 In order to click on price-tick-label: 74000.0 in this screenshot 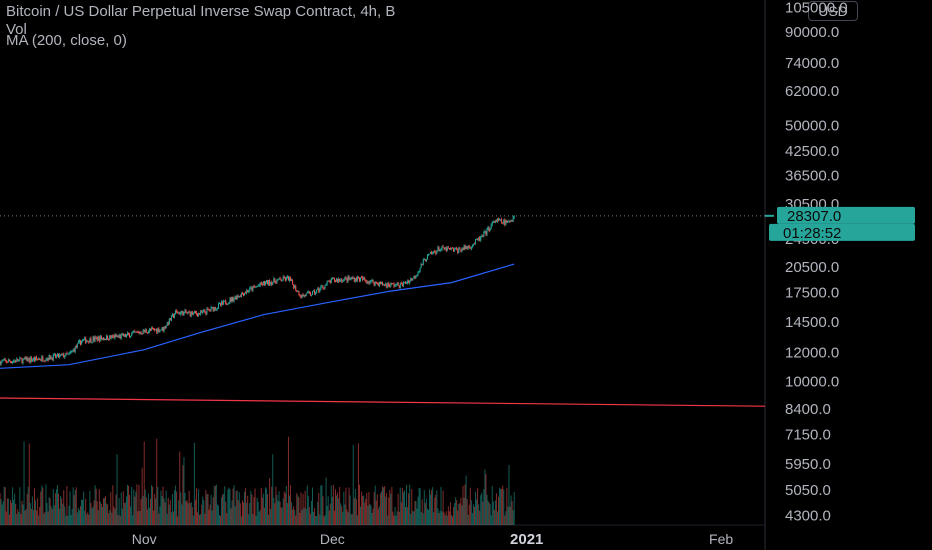, I will do `click(812, 63)`.